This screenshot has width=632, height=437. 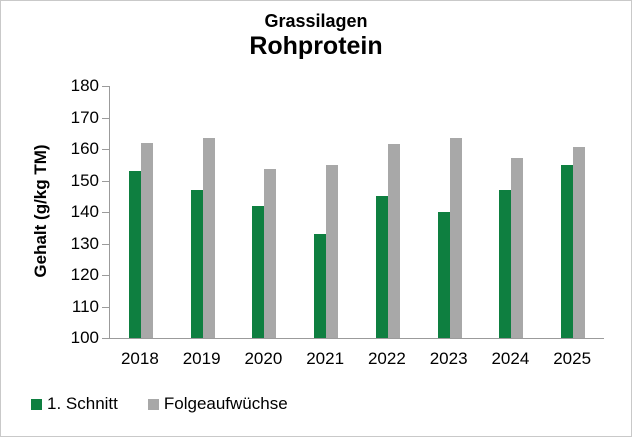 I want to click on y-tick-label-110: 110, so click(x=85, y=306).